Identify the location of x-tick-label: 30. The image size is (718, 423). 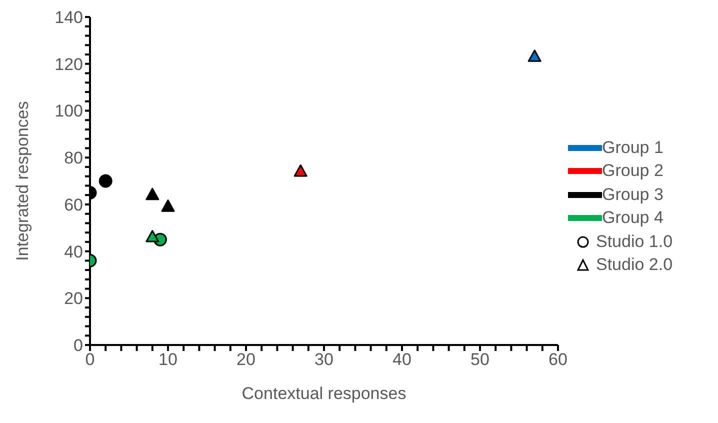
(324, 360).